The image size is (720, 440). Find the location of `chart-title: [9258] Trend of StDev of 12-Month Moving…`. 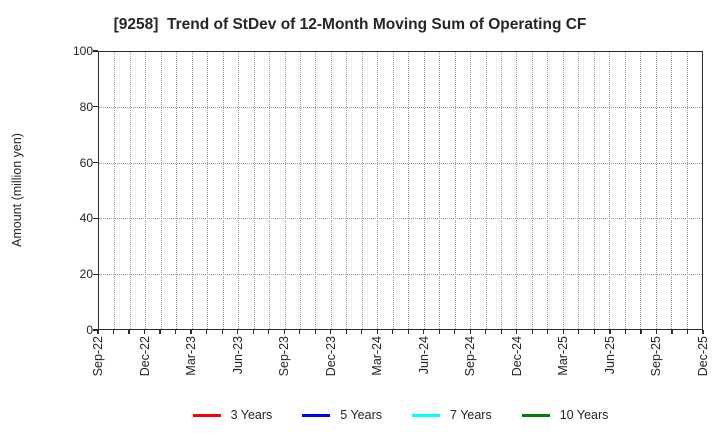

chart-title: [9258] Trend of StDev of 12-Month Moving… is located at coordinates (350, 24).